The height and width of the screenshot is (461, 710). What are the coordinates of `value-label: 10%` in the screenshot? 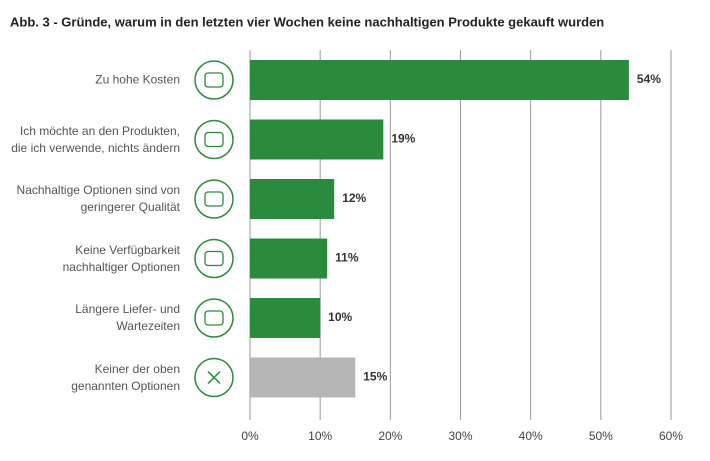 It's located at (340, 317).